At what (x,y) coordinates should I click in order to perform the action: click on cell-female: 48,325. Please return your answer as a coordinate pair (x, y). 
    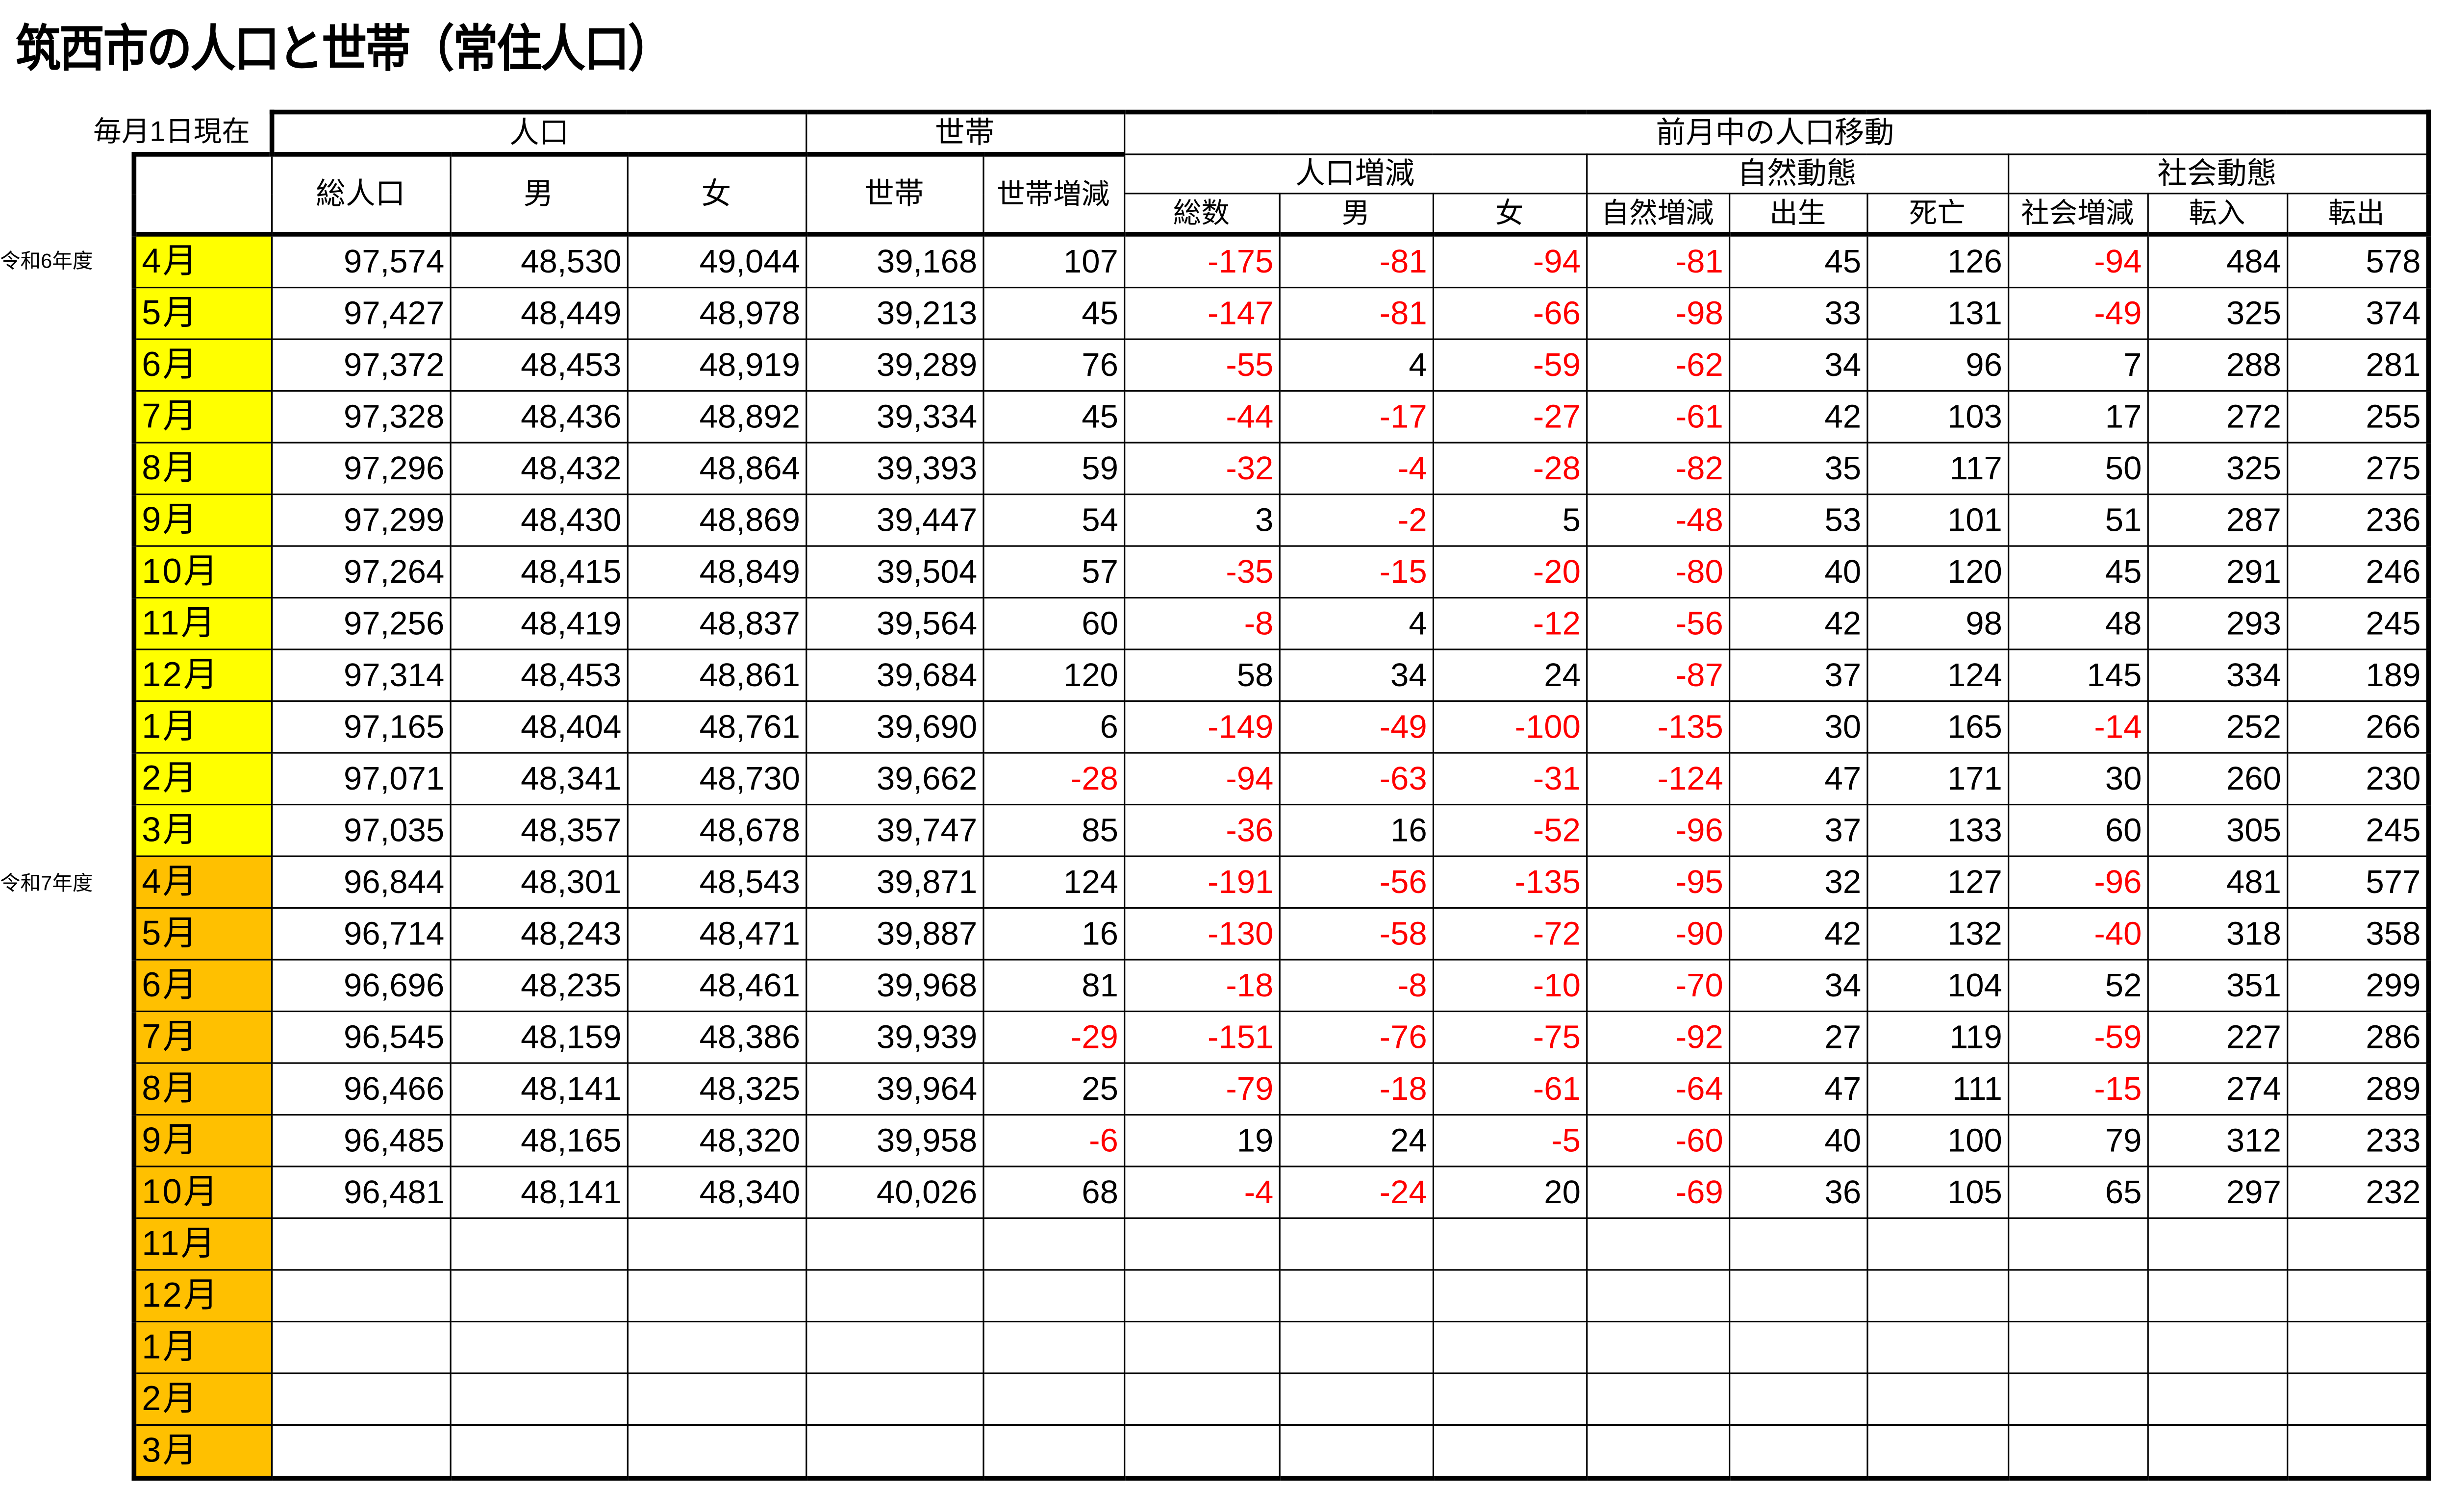
    Looking at the image, I should click on (716, 1089).